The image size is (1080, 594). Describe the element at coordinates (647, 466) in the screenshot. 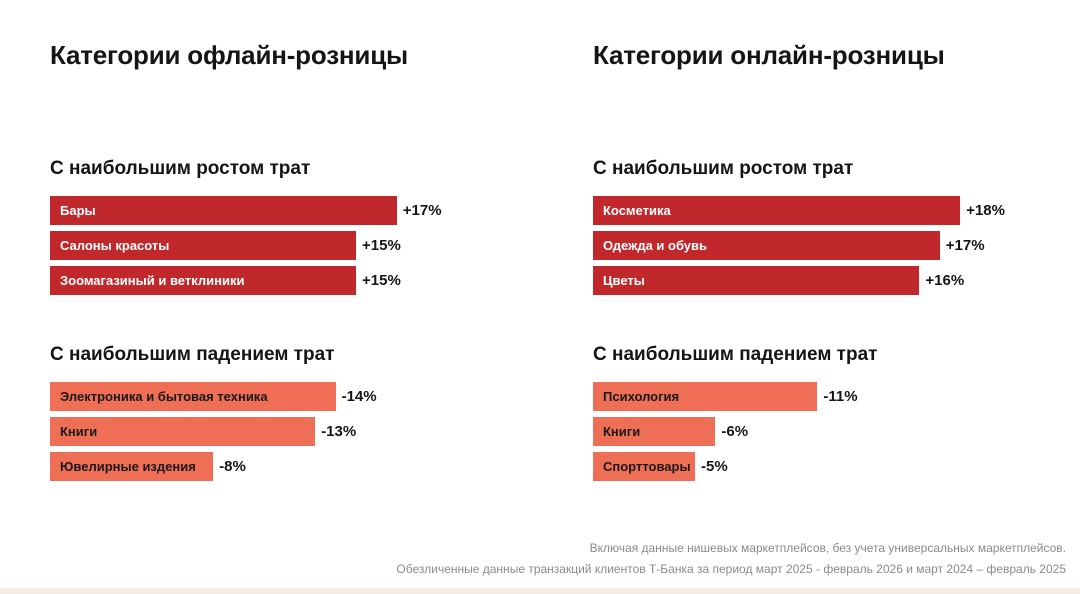

I see `bar-label-decline-2: Спорттовары` at that location.